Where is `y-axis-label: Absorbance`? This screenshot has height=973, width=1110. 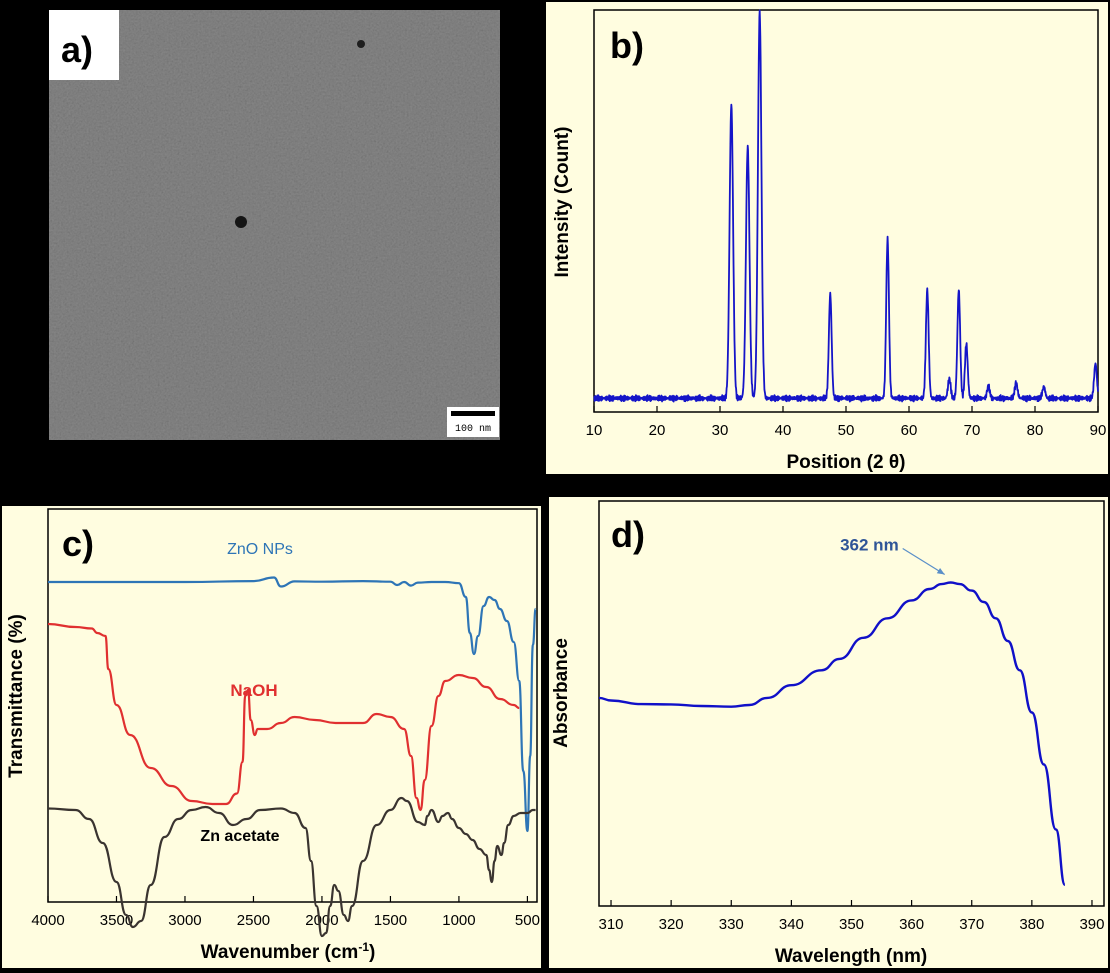
y-axis-label: Absorbance is located at coordinates (561, 693).